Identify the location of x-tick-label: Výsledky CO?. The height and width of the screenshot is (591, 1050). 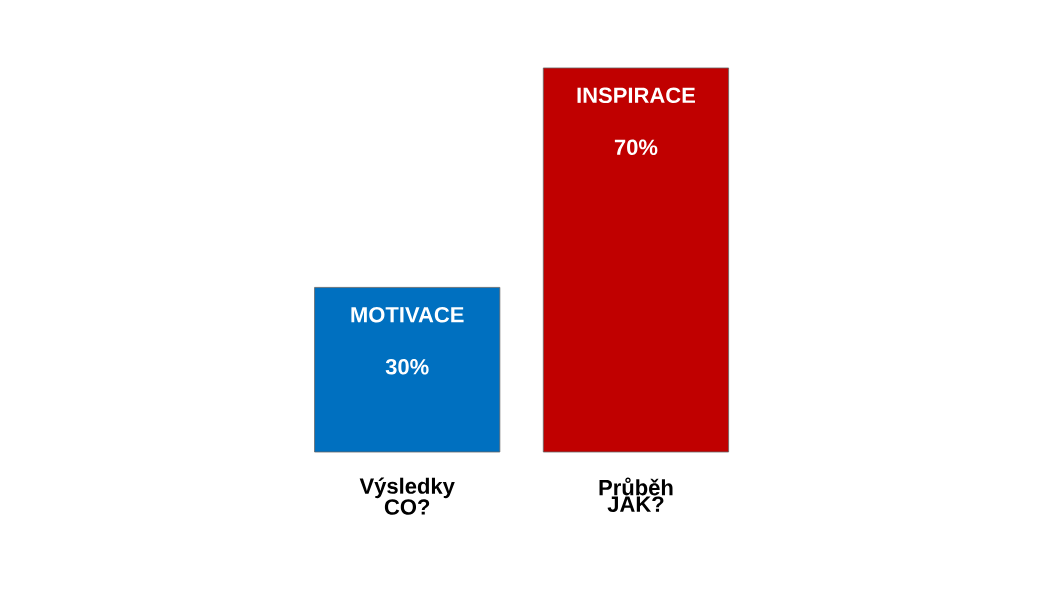
(407, 496).